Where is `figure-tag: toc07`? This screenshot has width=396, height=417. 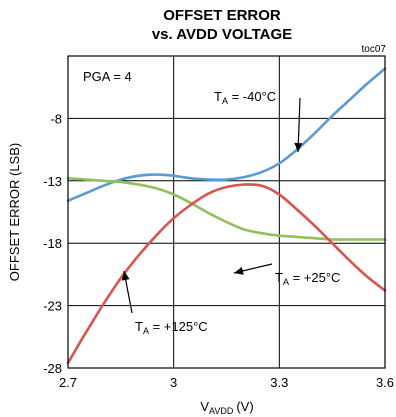
figure-tag: toc07 is located at coordinates (374, 49).